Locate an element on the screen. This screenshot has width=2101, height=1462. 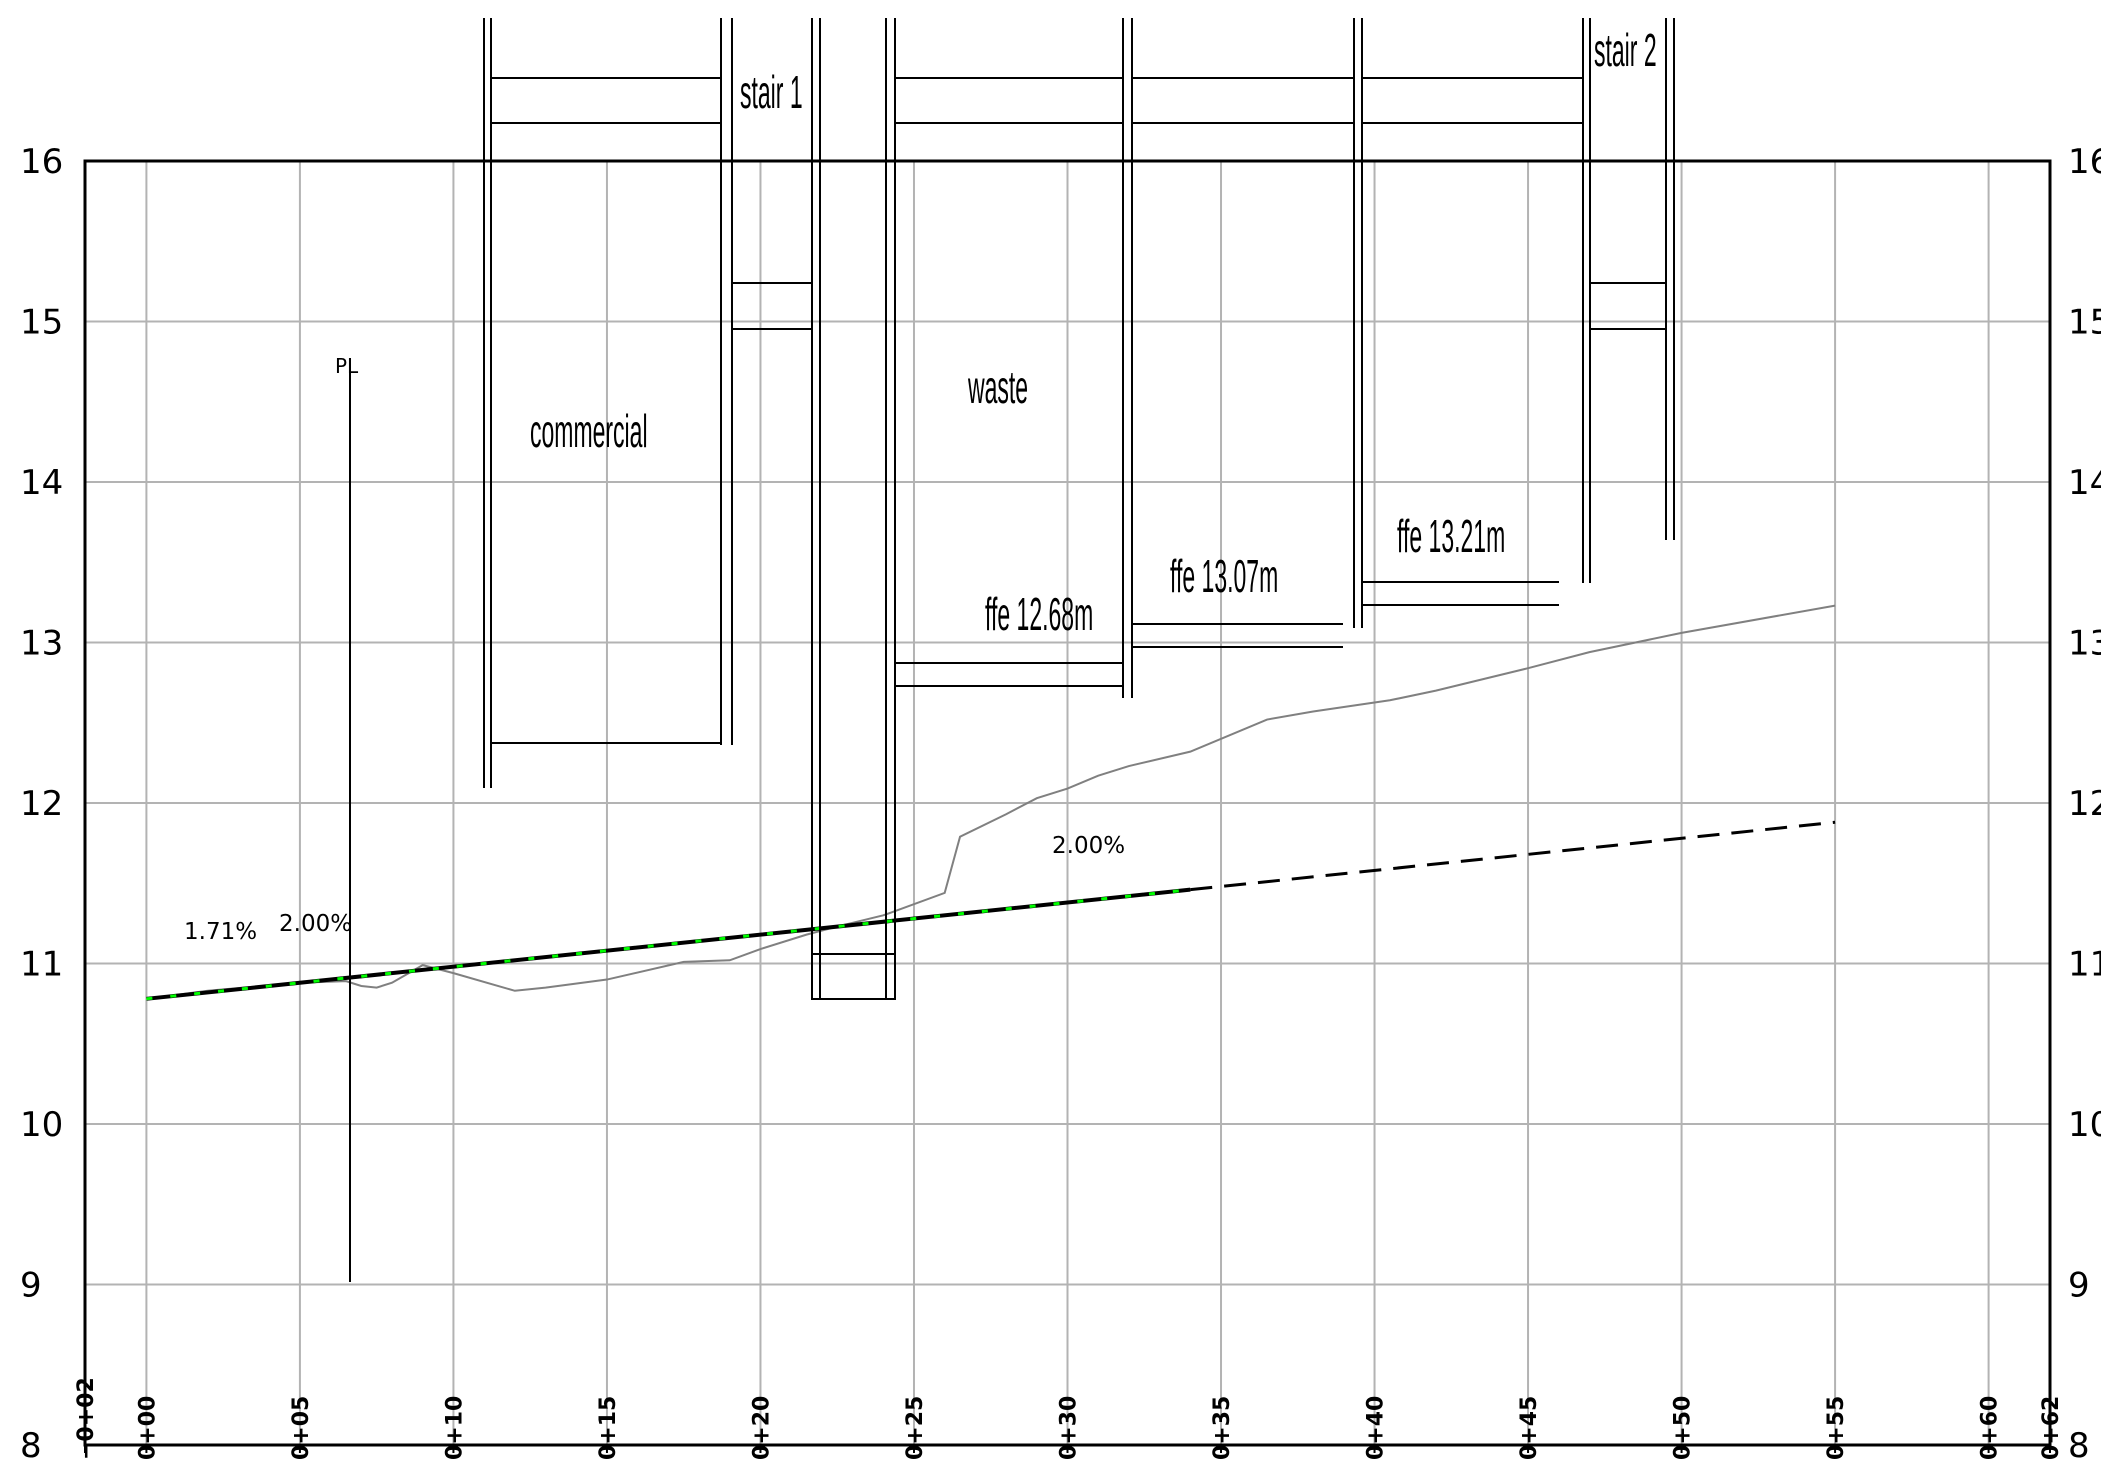
y-tick-label-left: 9 is located at coordinates (31, 1286).